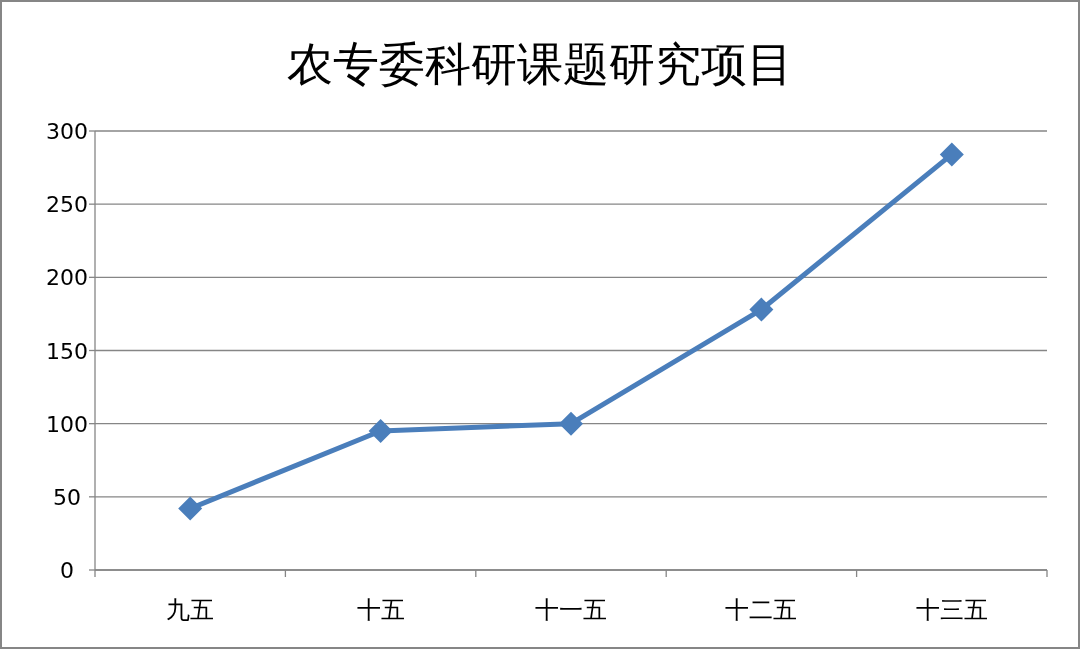 This screenshot has width=1080, height=649. Describe the element at coordinates (67, 131) in the screenshot. I see `y-tick-label: 300` at that location.